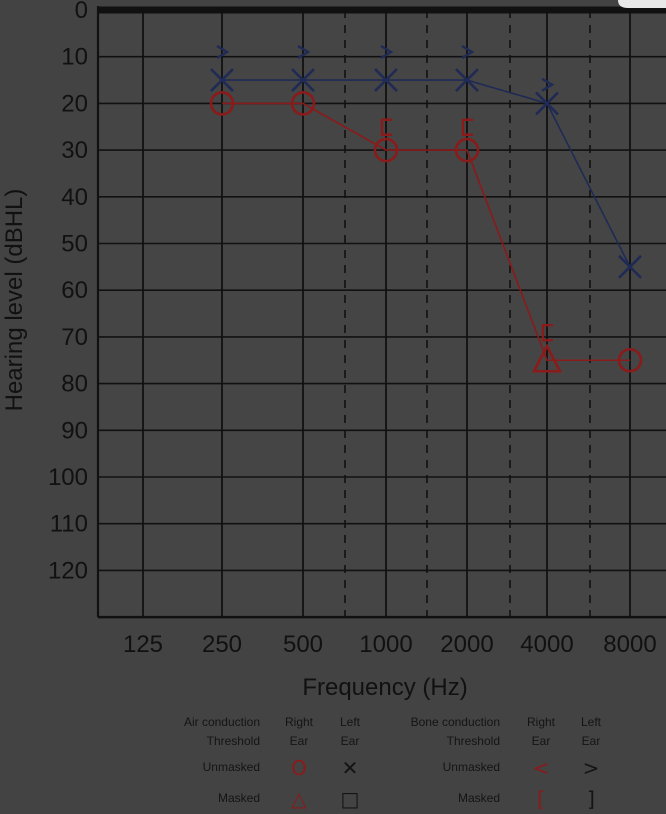 The width and height of the screenshot is (666, 814). I want to click on y-tick-label: 110, so click(69, 524).